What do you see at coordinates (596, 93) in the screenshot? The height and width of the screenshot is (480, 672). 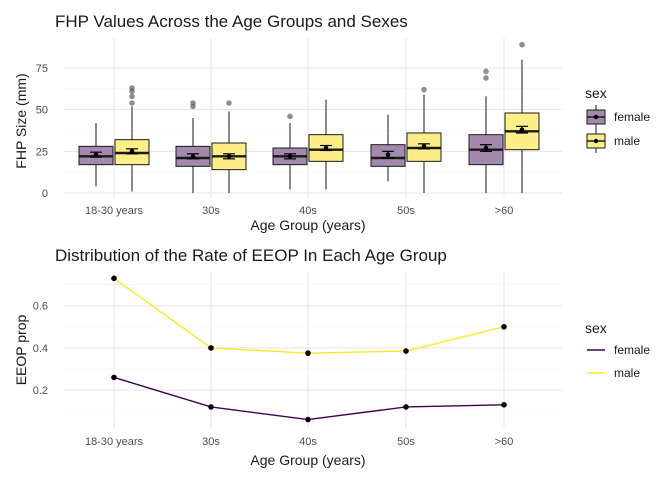 I see `boxplot-legend-title: sex` at bounding box center [596, 93].